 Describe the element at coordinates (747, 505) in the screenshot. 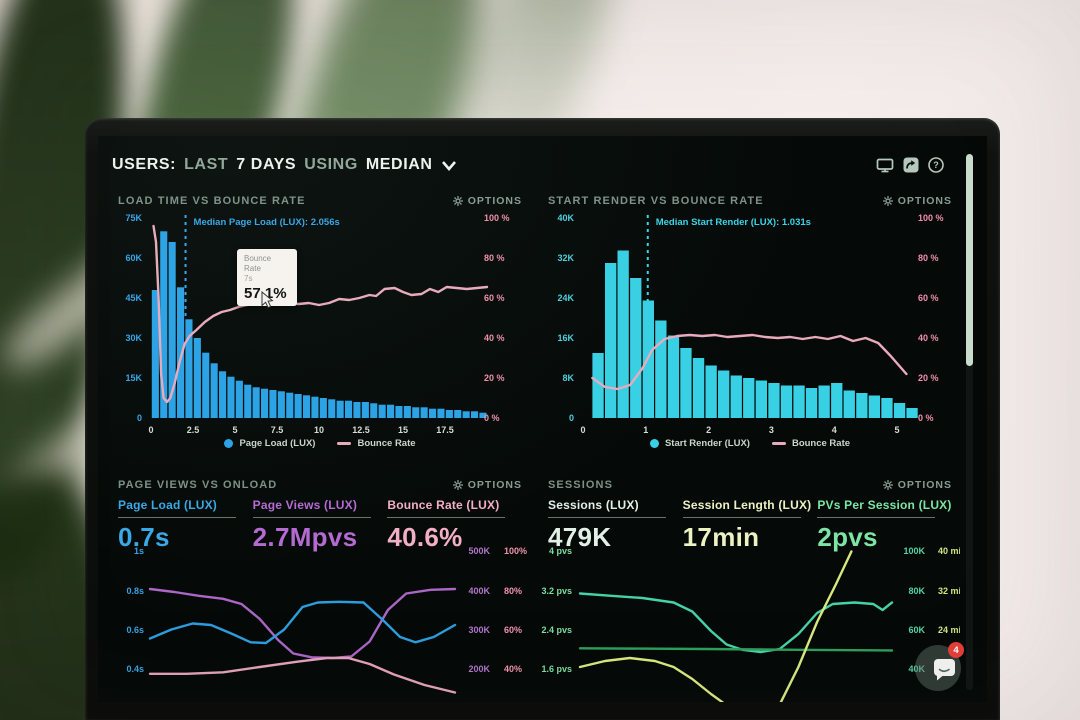

I see `metric-label: Session Length (LUX)` at that location.